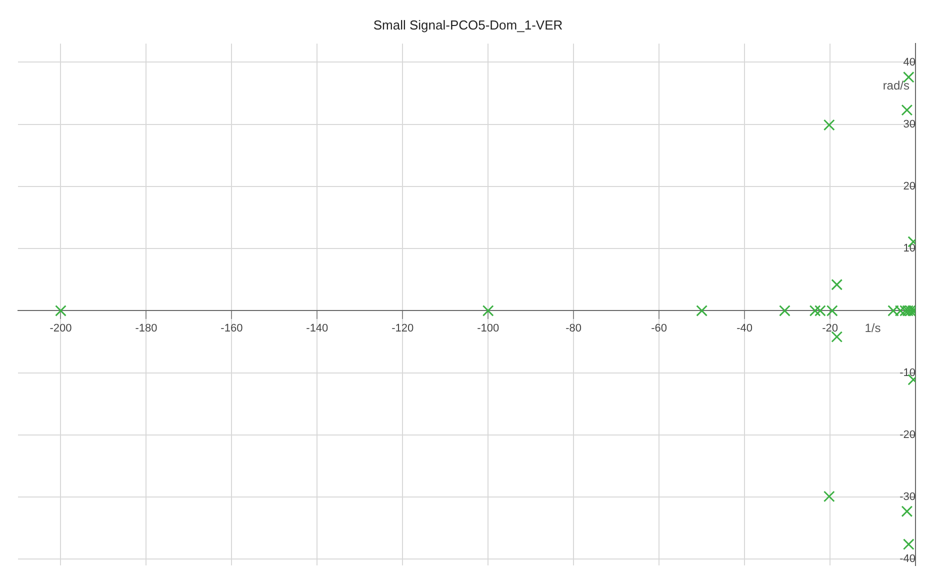 The height and width of the screenshot is (588, 932). I want to click on x-axis-title: 1/s, so click(872, 328).